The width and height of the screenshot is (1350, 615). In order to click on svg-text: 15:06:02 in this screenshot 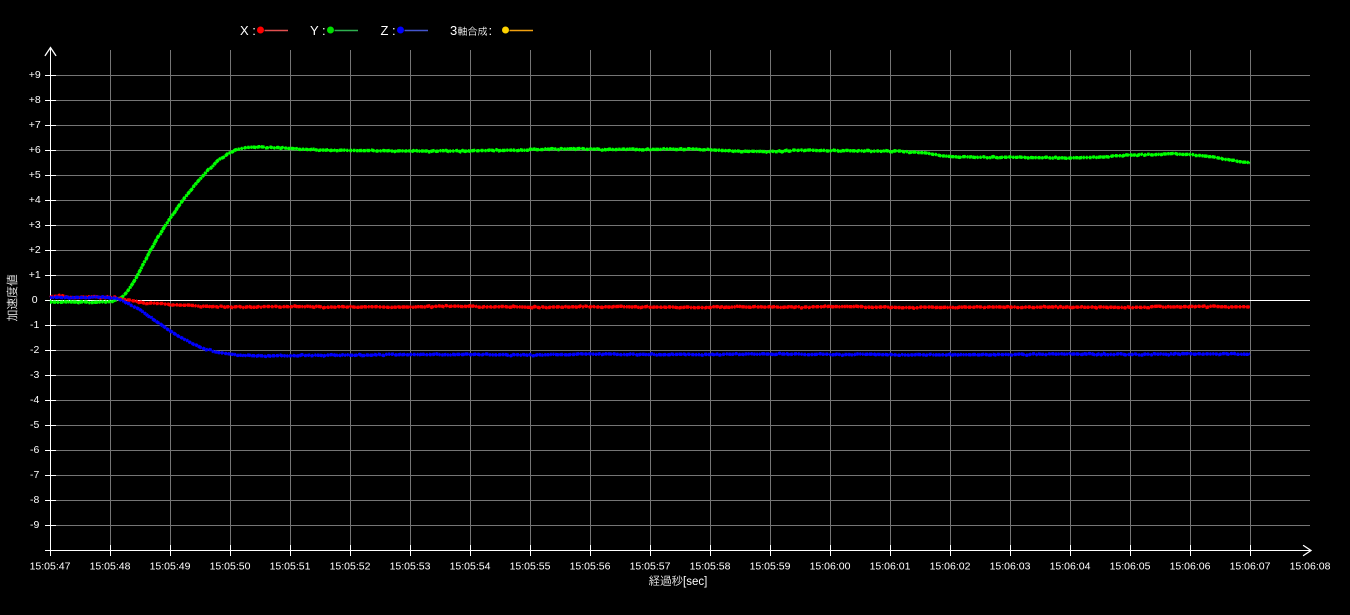, I will do `click(950, 567)`.